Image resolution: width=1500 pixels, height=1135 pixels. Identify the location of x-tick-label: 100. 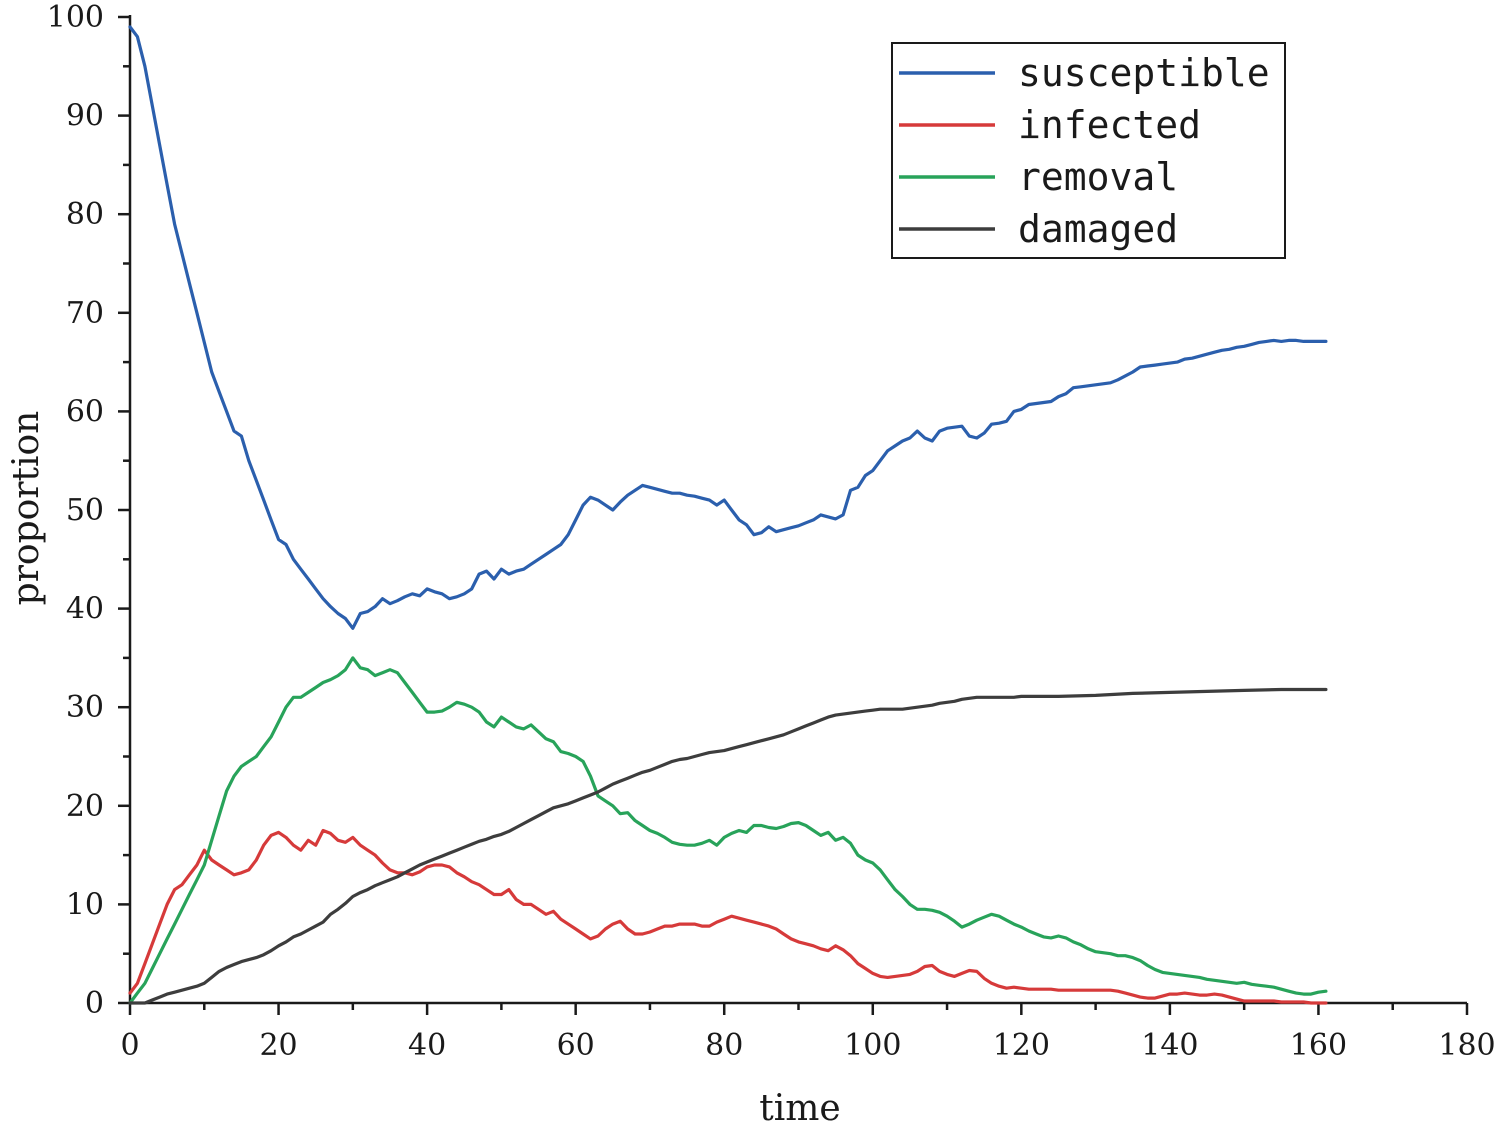
(872, 1045).